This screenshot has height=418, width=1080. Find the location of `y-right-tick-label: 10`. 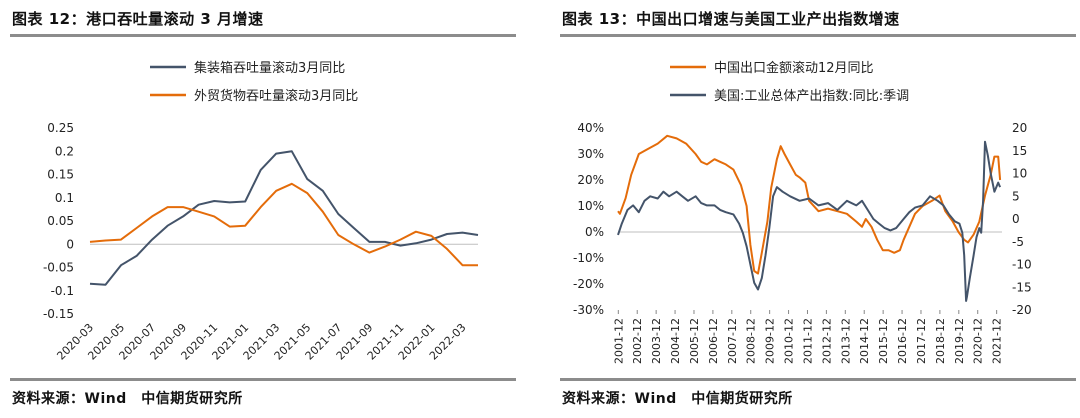

y-right-tick-label: 10 is located at coordinates (1019, 174).